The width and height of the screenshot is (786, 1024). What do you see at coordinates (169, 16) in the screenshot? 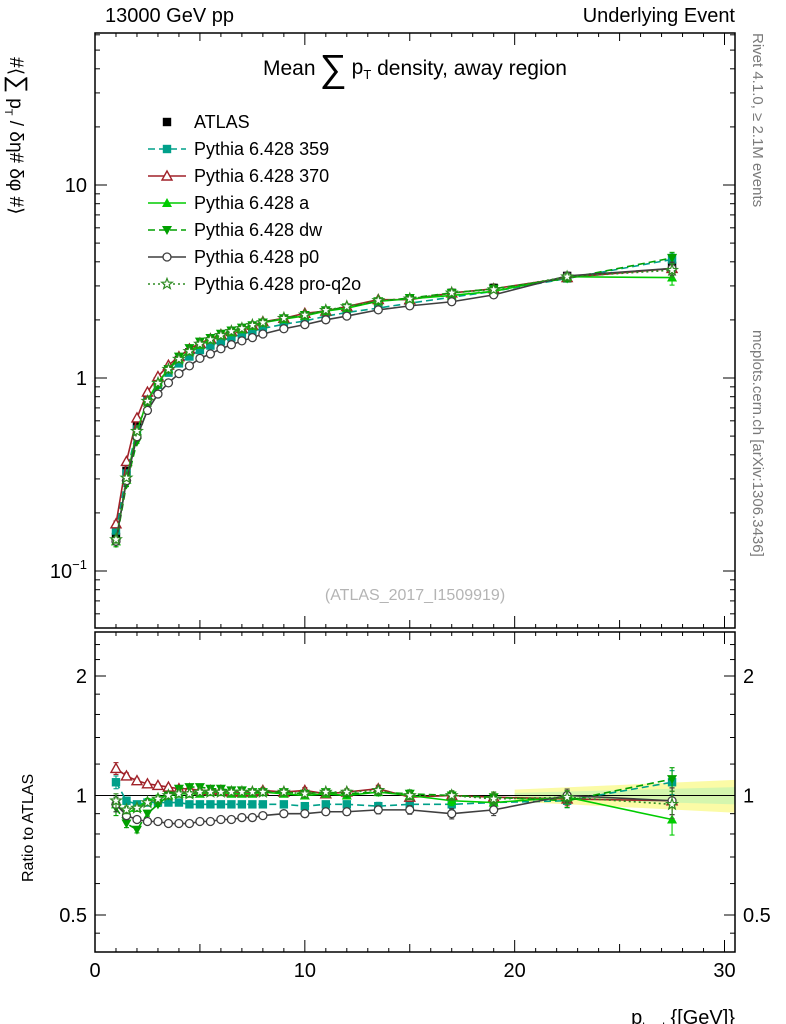
I see `beam-energy-label: 13000 GeV pp` at bounding box center [169, 16].